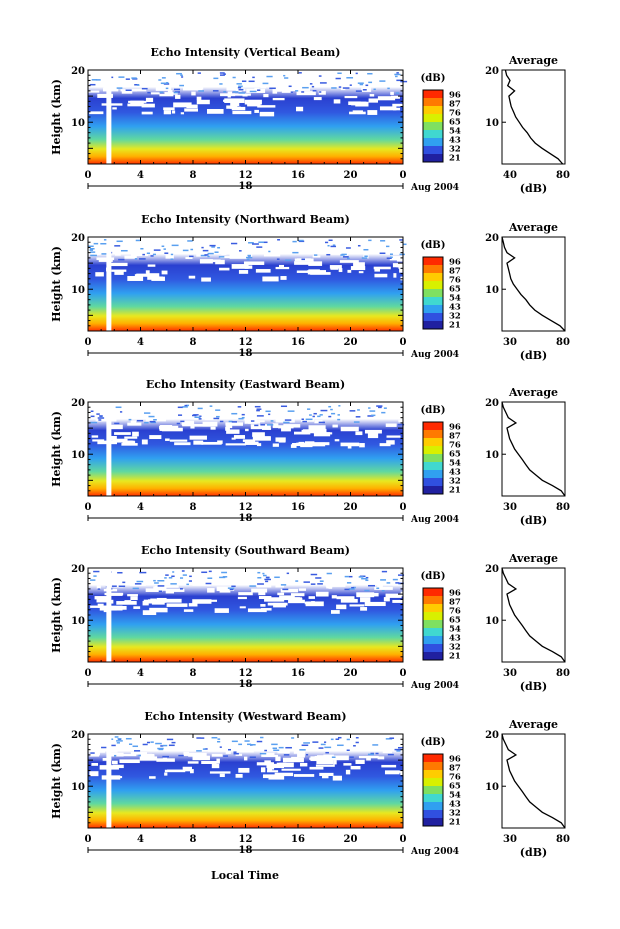 This screenshot has height=929, width=620. What do you see at coordinates (351, 507) in the screenshot?
I see `x-tick-label: 20` at bounding box center [351, 507].